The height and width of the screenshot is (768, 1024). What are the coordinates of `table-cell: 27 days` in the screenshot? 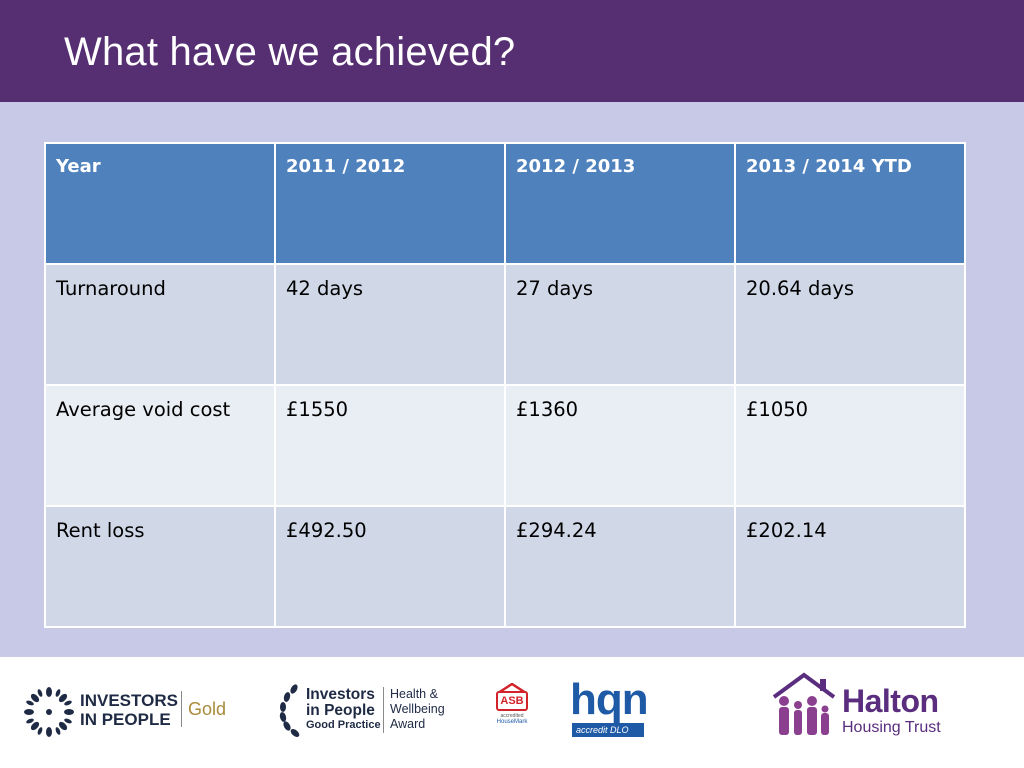 It's located at (620, 324).